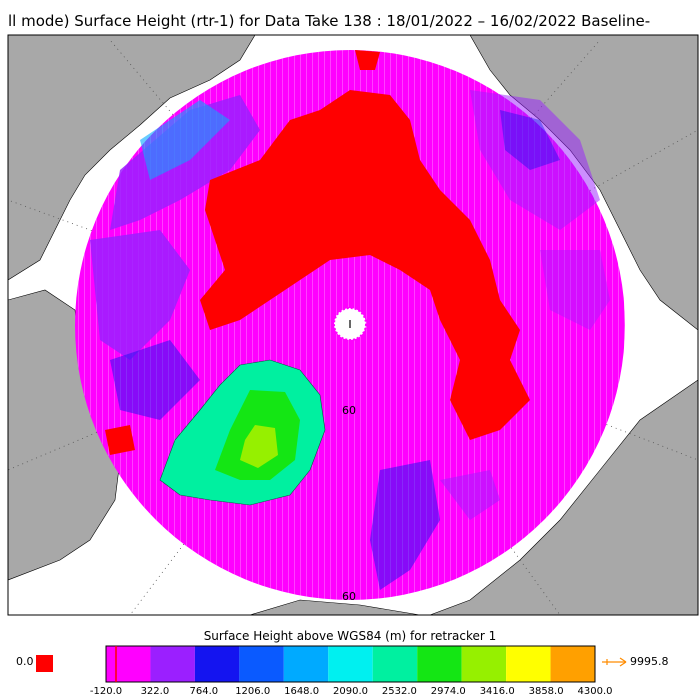 The height and width of the screenshot is (700, 700). What do you see at coordinates (448, 691) in the screenshot?
I see `colorbar-tick-label: 2974.0` at bounding box center [448, 691].